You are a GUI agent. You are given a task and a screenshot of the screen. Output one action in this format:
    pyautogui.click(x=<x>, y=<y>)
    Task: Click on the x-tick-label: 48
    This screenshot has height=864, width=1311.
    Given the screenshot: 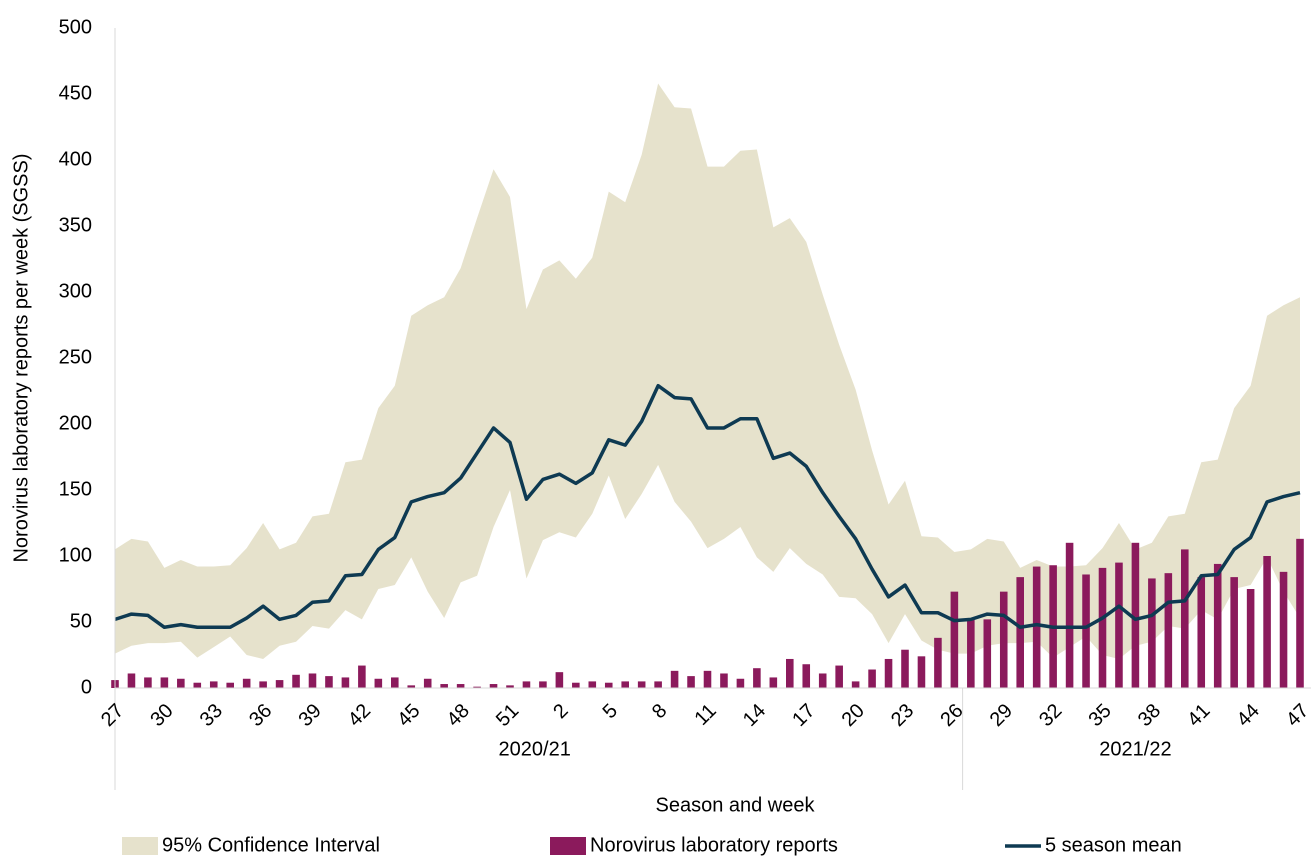 What is the action you would take?
    pyautogui.click(x=458, y=715)
    